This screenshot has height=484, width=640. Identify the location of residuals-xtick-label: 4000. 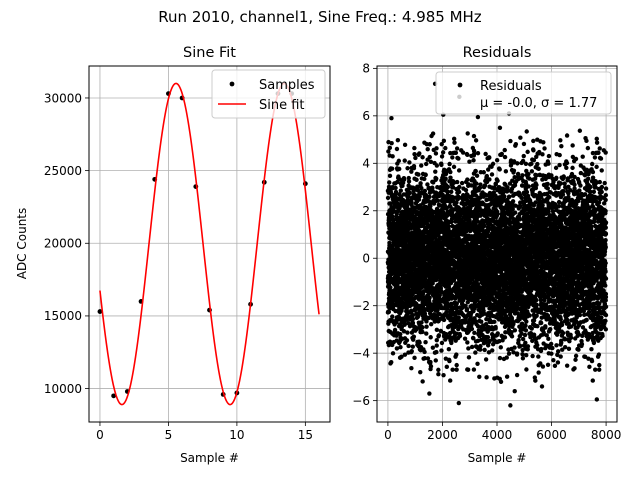
(497, 435).